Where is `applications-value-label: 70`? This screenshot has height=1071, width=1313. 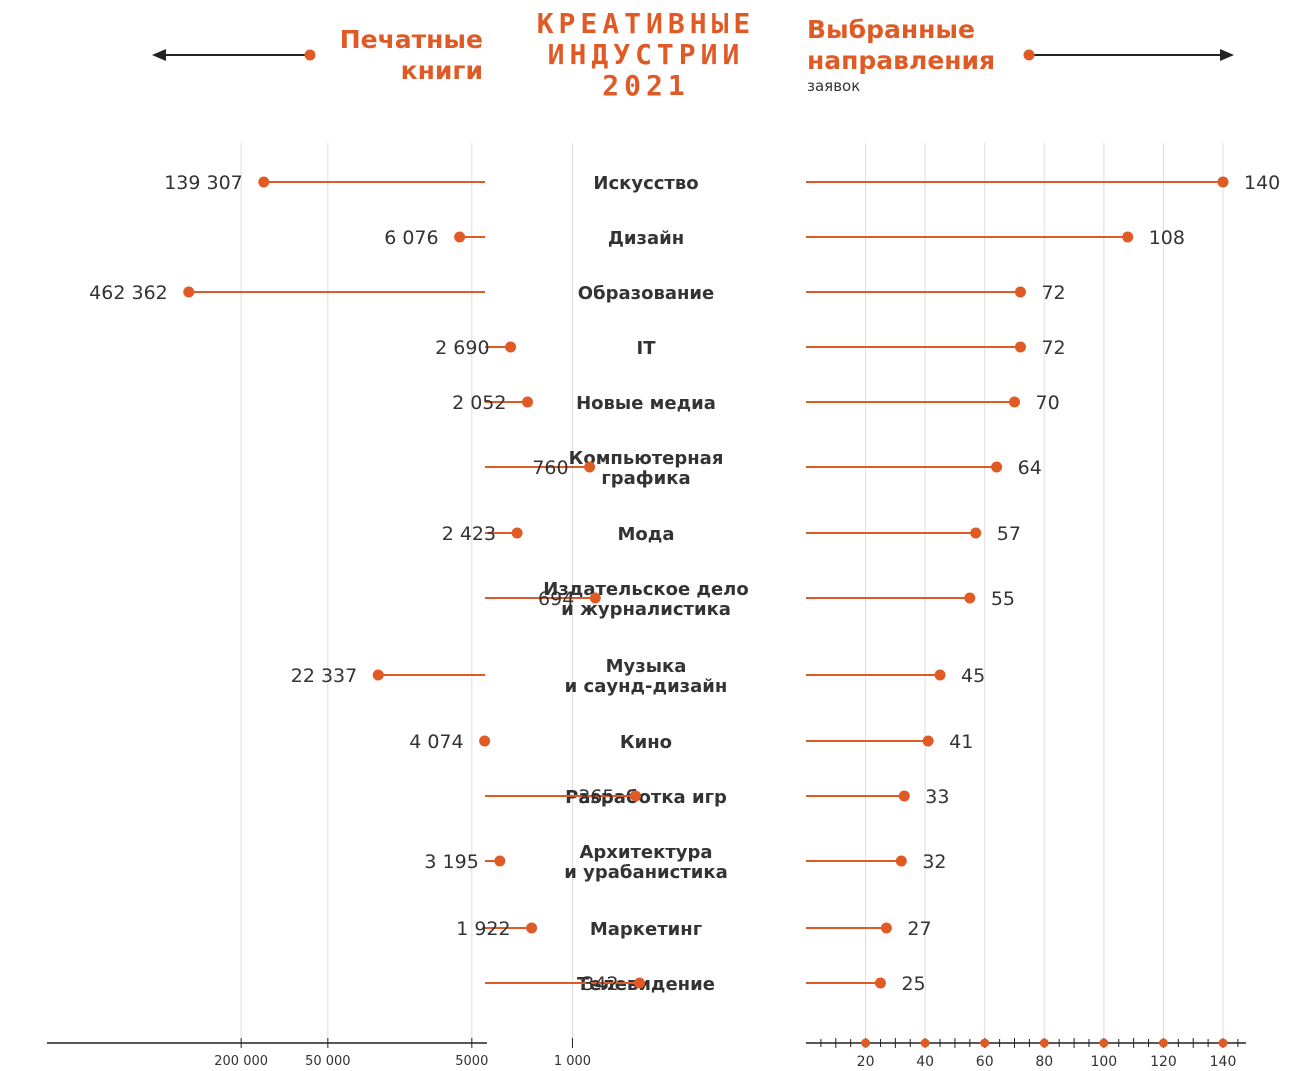 applications-value-label: 70 is located at coordinates (1048, 403).